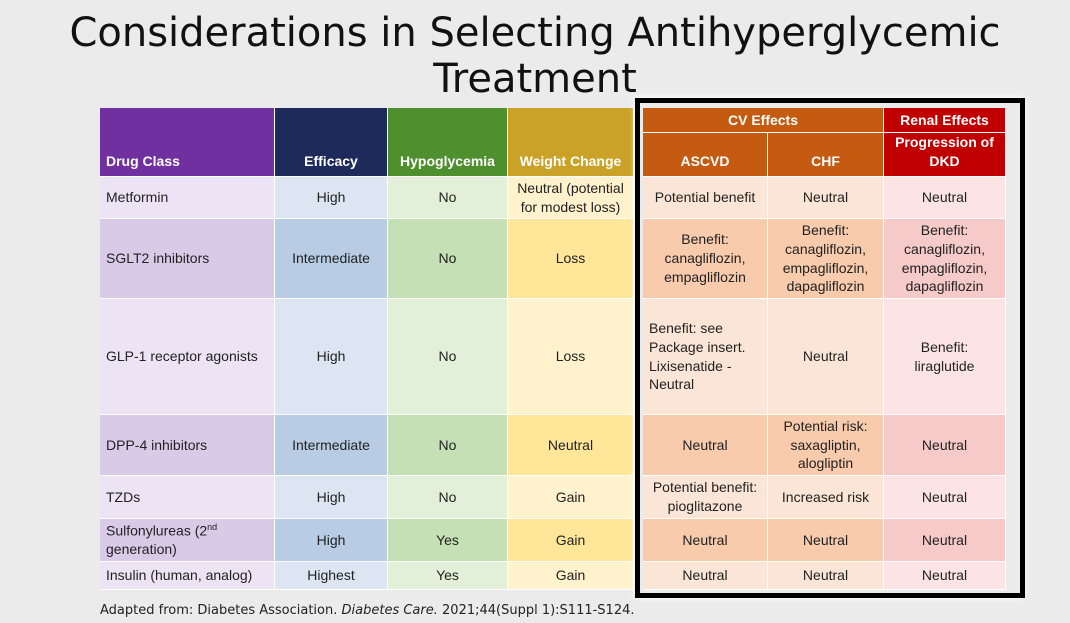  What do you see at coordinates (187, 357) in the screenshot?
I see `table-cell: GLP-1 receptor agonists` at bounding box center [187, 357].